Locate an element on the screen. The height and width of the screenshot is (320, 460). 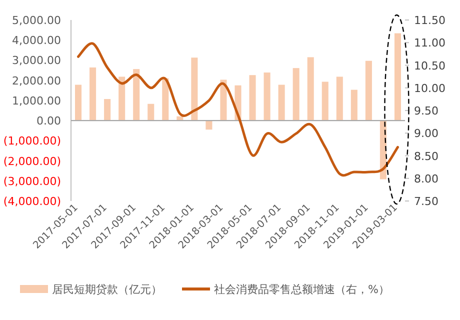
y2-tick-label: 11.50 is located at coordinates (430, 20).